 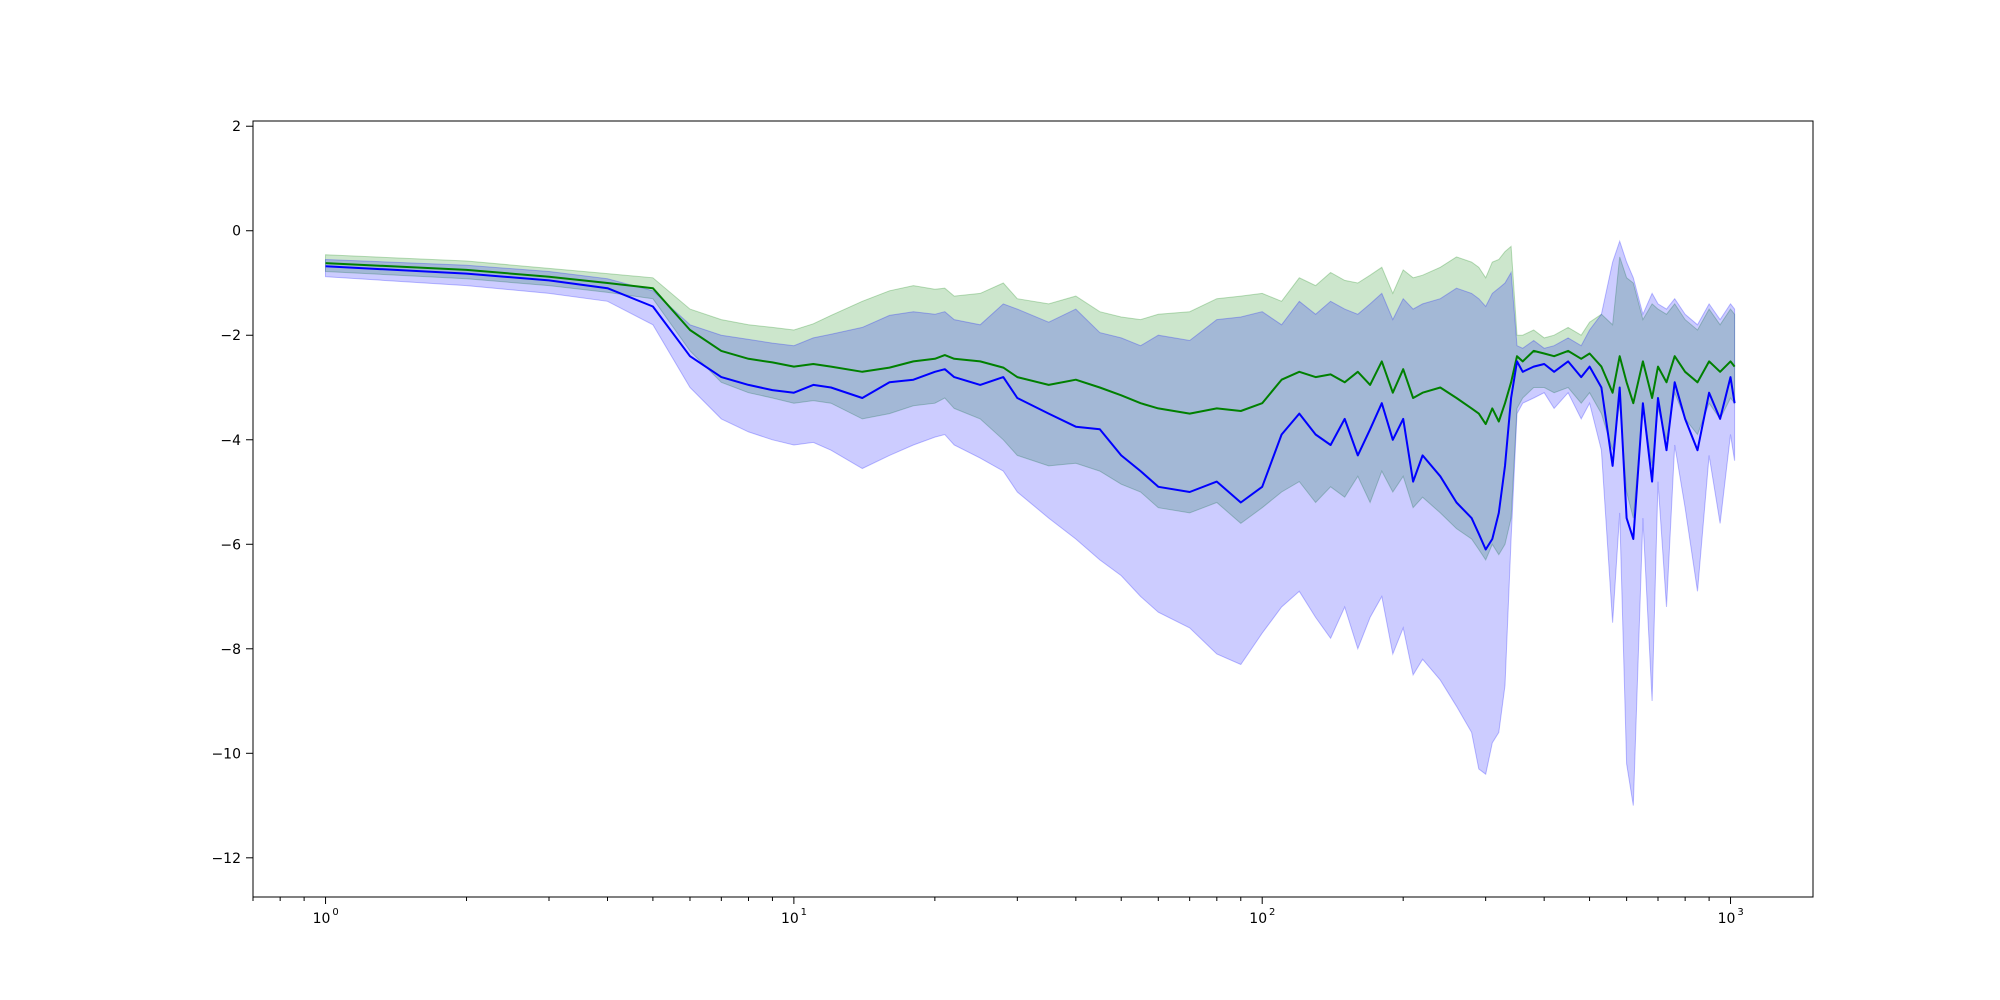 What do you see at coordinates (232, 493) in the screenshot?
I see `y-axis: 2 0 −2 −4 −6 −8 −10 −12` at bounding box center [232, 493].